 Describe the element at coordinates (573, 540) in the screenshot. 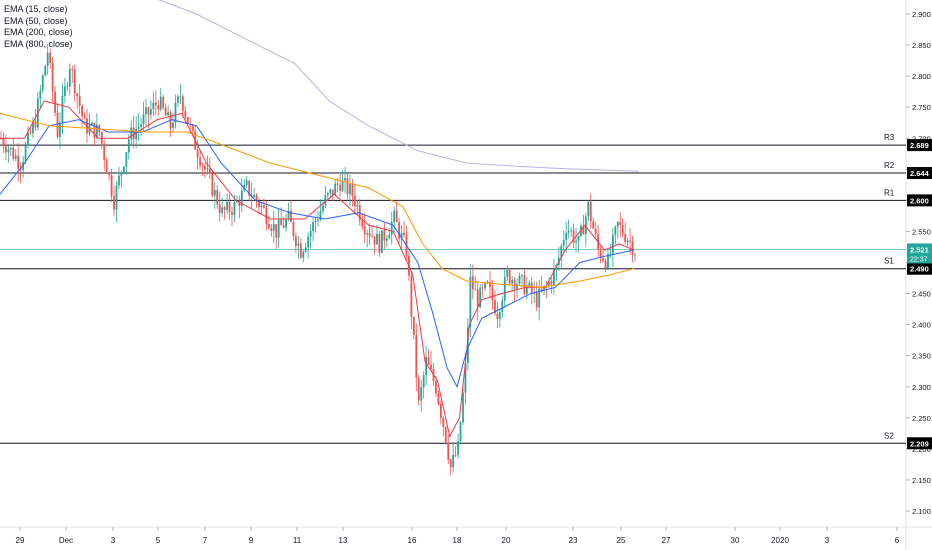

I see `x-tick-label: 23` at that location.